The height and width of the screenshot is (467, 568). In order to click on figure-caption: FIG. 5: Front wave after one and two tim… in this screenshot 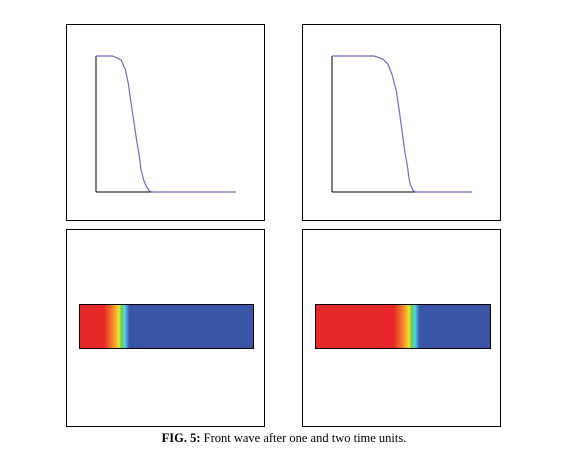, I will do `click(284, 438)`.